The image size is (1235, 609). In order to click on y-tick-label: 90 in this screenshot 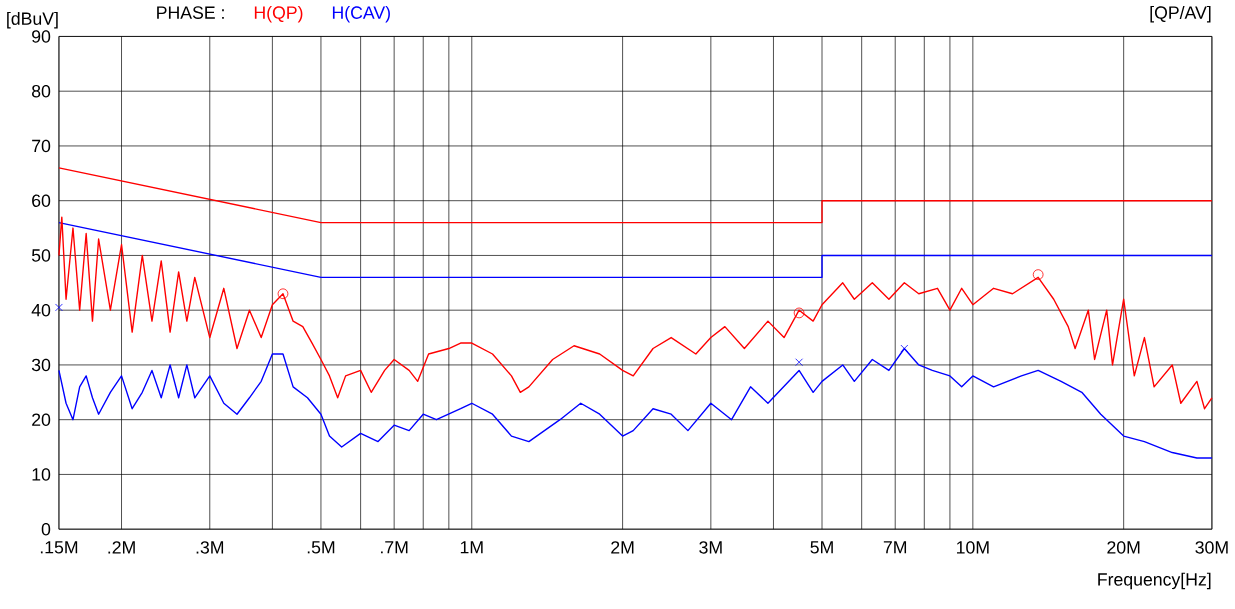, I will do `click(41, 36)`.